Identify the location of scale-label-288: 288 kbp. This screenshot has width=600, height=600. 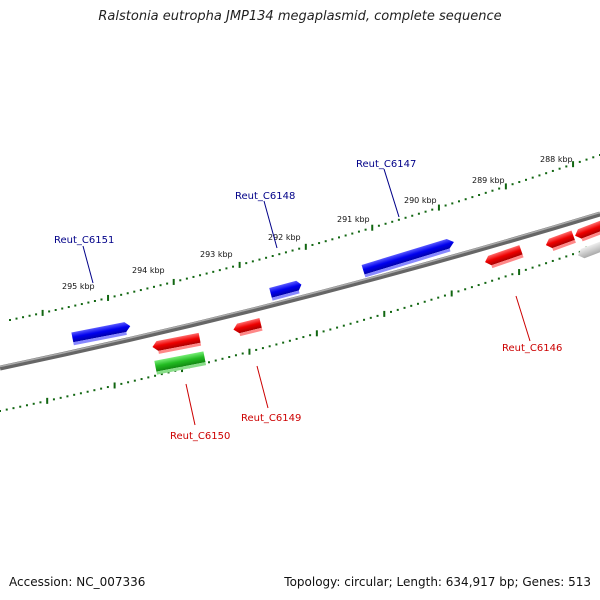
(556, 159).